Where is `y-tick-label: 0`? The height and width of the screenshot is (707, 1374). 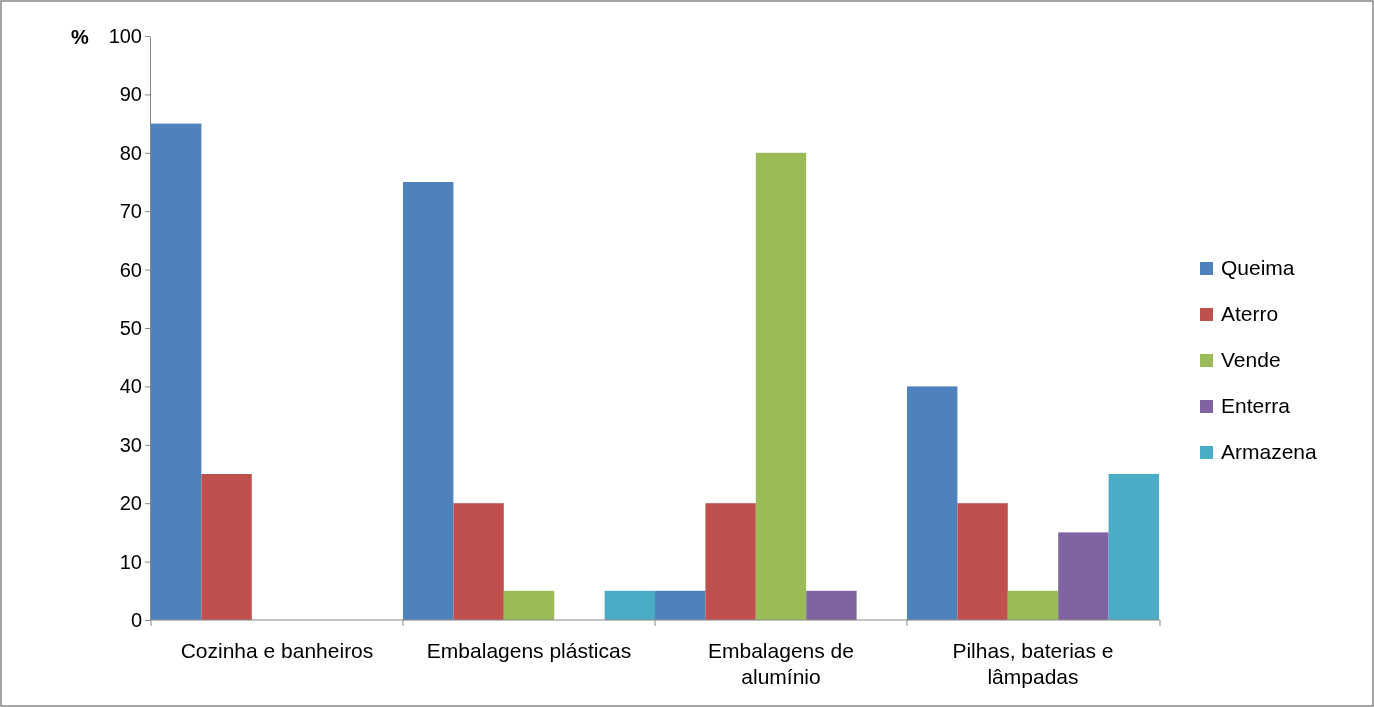
y-tick-label: 0 is located at coordinates (136, 619).